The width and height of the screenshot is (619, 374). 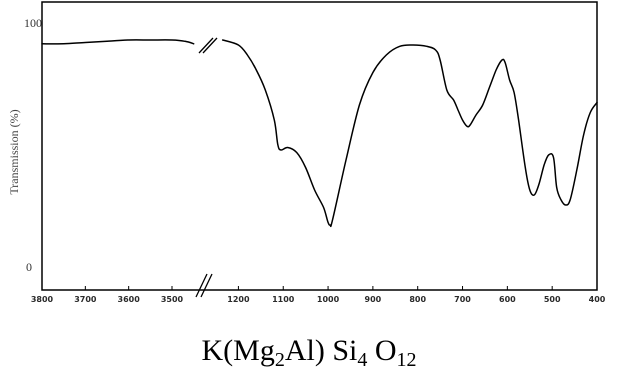 I want to click on x-tick-label-700: 700, so click(x=462, y=299).